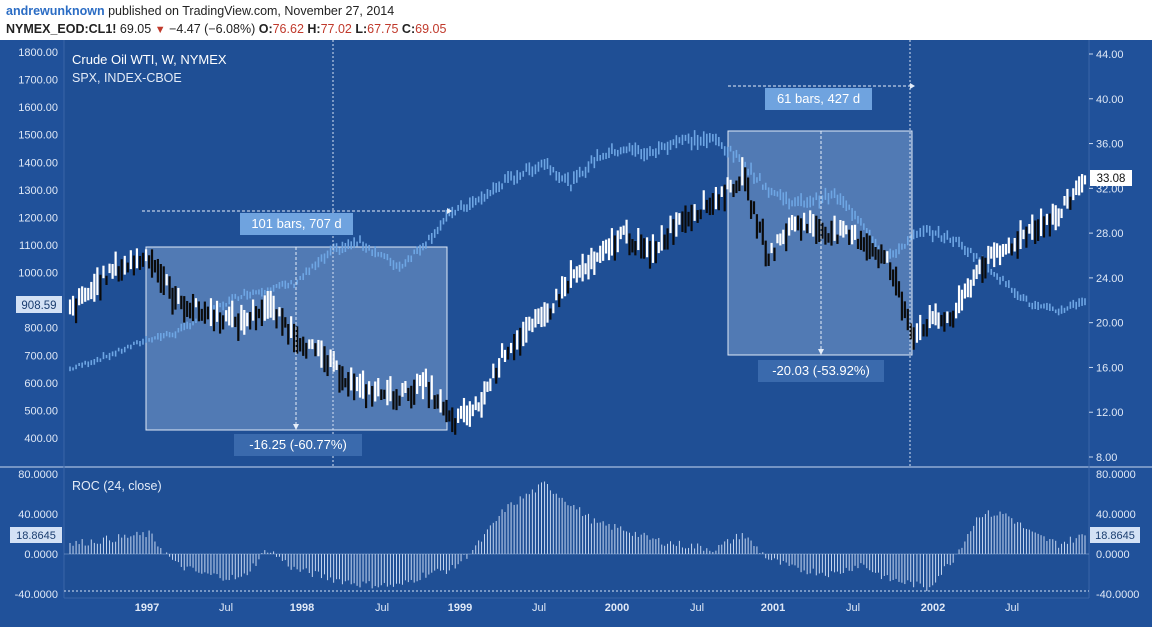  Describe the element at coordinates (41, 329) in the screenshot. I see `left-tick-label: 800.00` at that location.